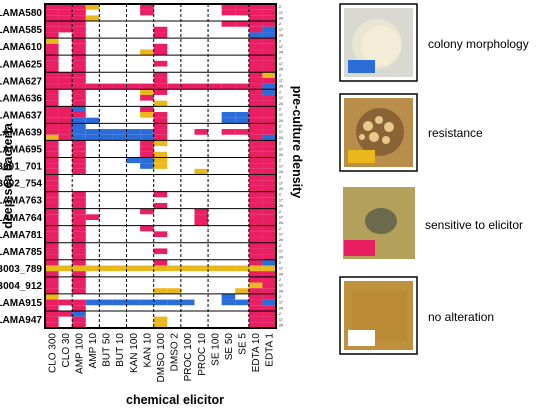 The width and height of the screenshot is (550, 410). What do you see at coordinates (52, 353) in the screenshot?
I see `column-label: CLO 300` at bounding box center [52, 353].